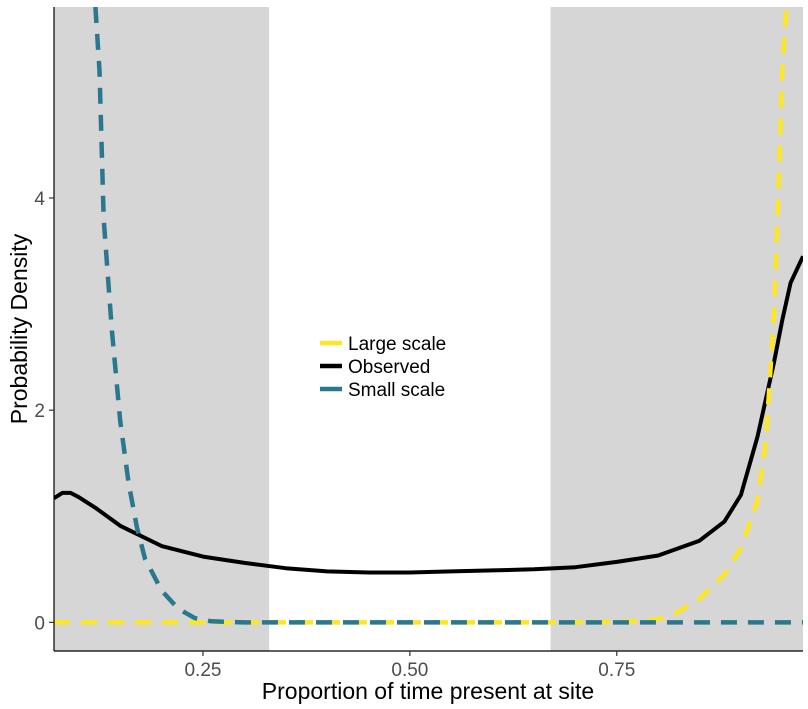  Describe the element at coordinates (39, 199) in the screenshot. I see `y-tick-label: 4` at that location.